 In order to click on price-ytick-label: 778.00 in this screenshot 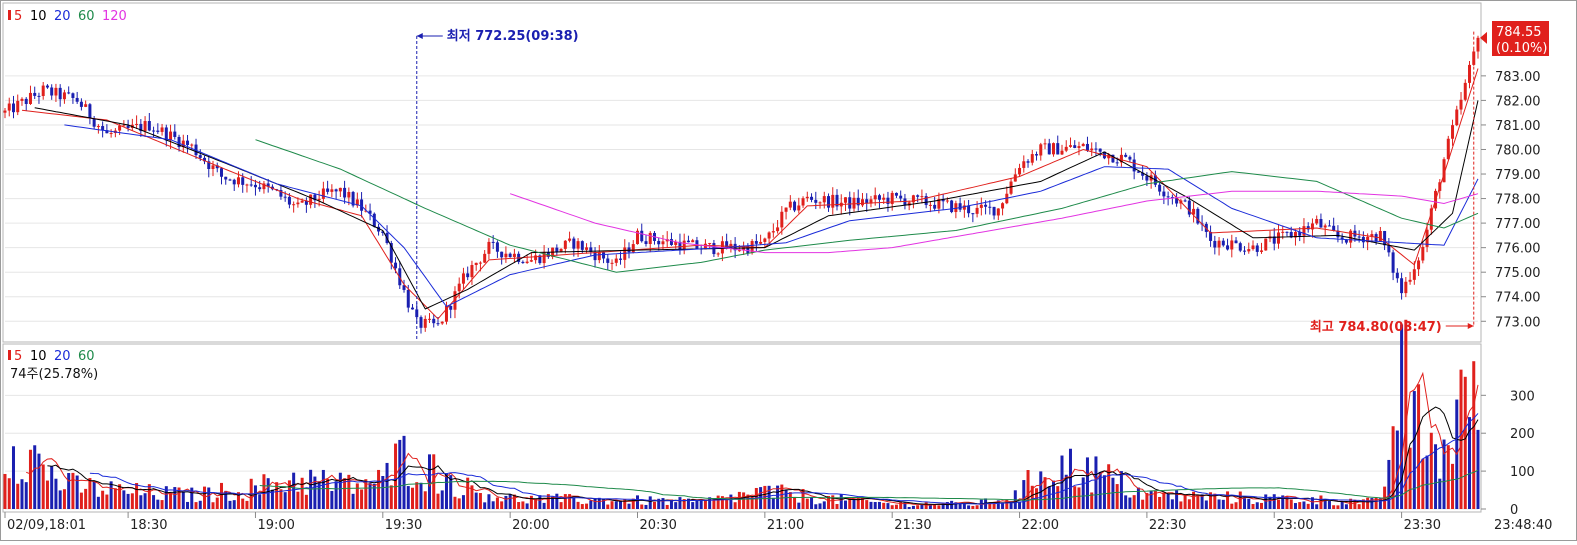, I will do `click(1518, 200)`.